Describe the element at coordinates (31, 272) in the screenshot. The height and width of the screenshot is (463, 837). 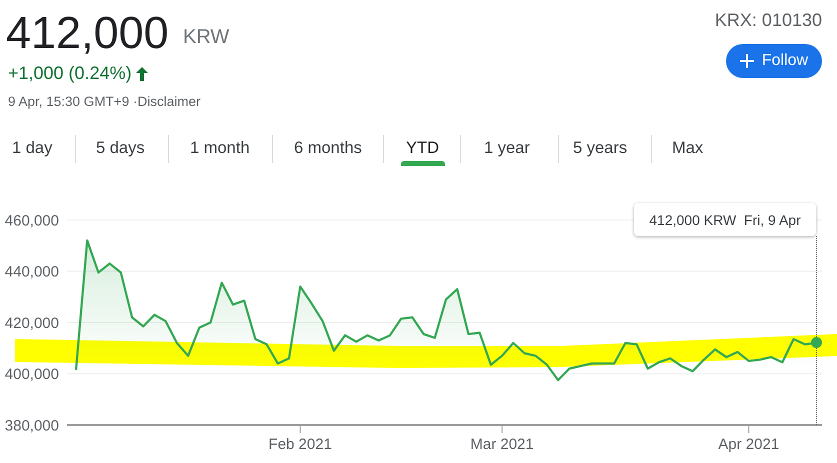
I see `y-tick-label: 440,000` at that location.